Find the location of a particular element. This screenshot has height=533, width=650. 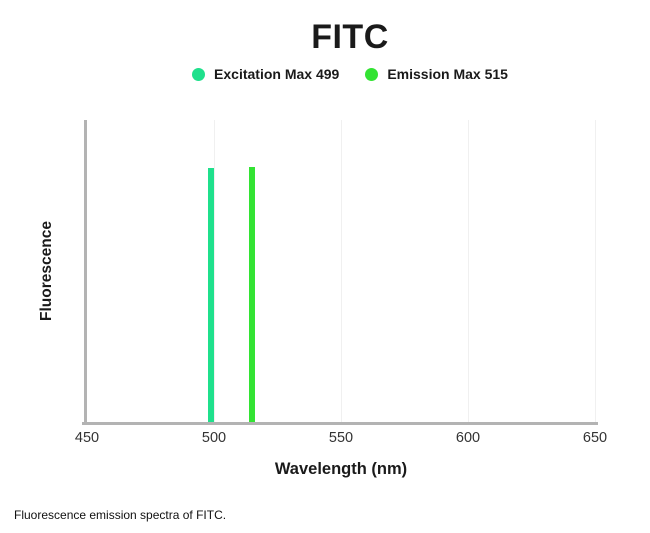

legend-item-excitation: Excitation Max 499 is located at coordinates (265, 74).